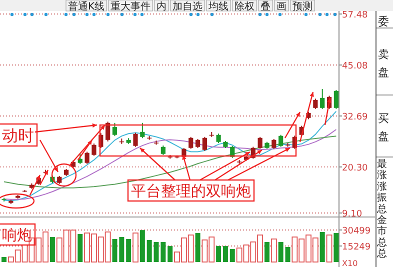  I want to click on y-axis-title: X10, so click(350, 263).